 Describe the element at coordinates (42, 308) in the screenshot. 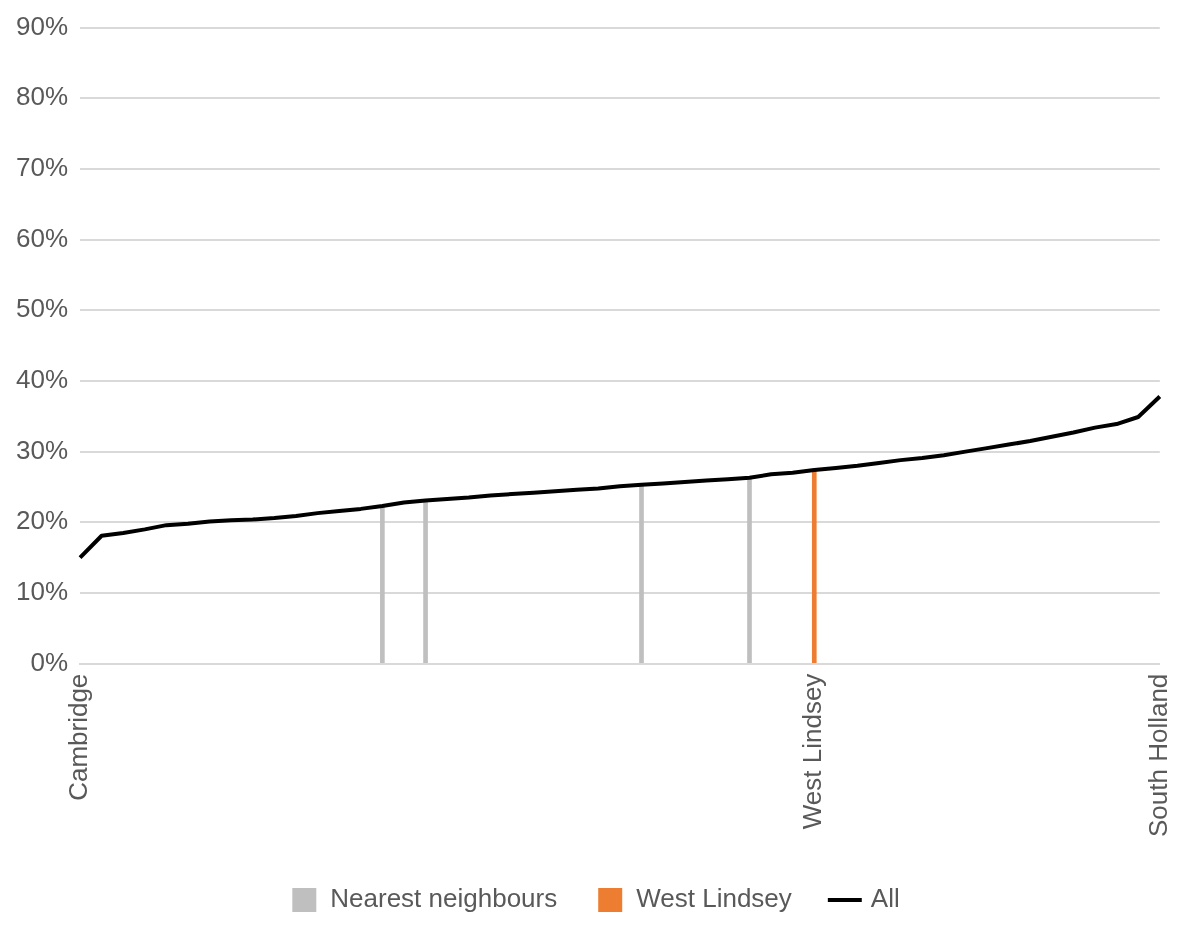

I see `y-tick-label: 50%` at that location.